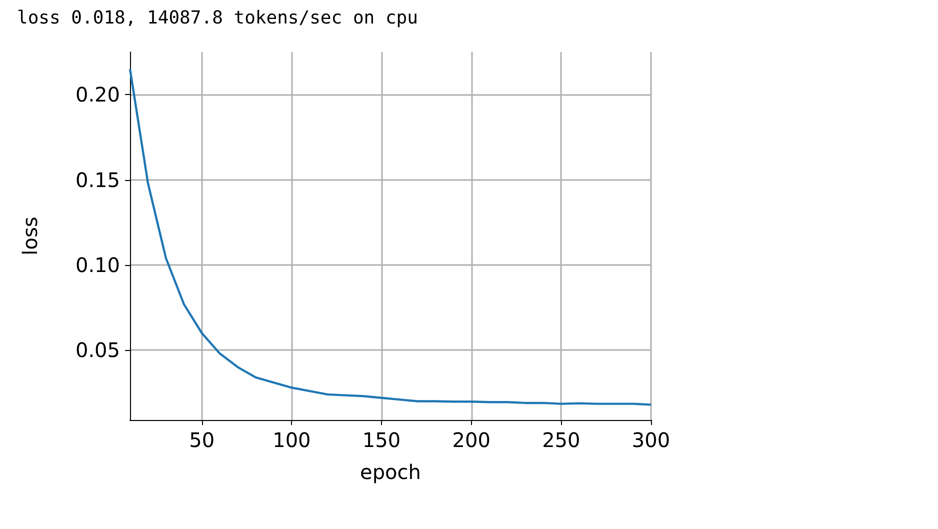 This screenshot has height=529, width=938. I want to click on x-tick-label: 150, so click(381, 440).